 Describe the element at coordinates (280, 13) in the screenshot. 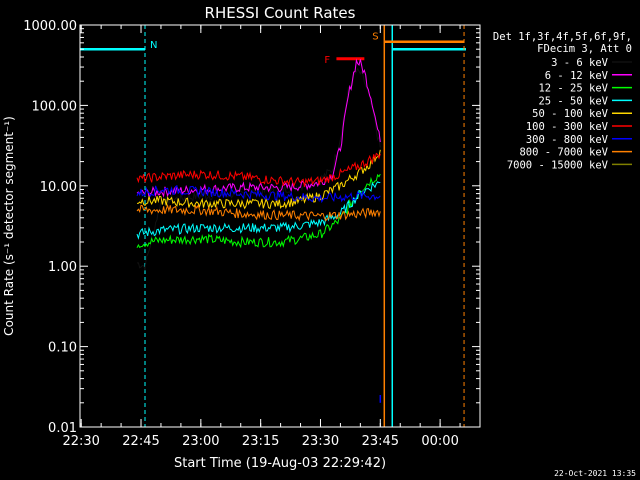

I see `chart-title: RHESSI Count Rates` at that location.